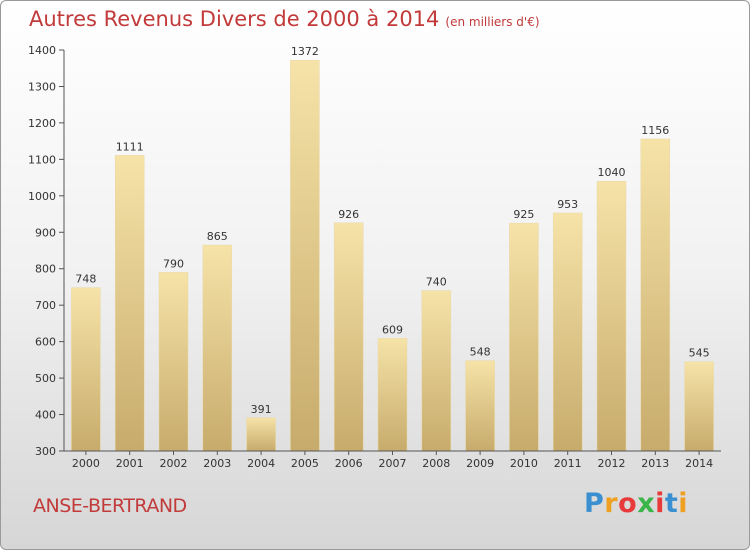 The height and width of the screenshot is (550, 750). Describe the element at coordinates (393, 463) in the screenshot. I see `x-tick-label: 2007` at that location.